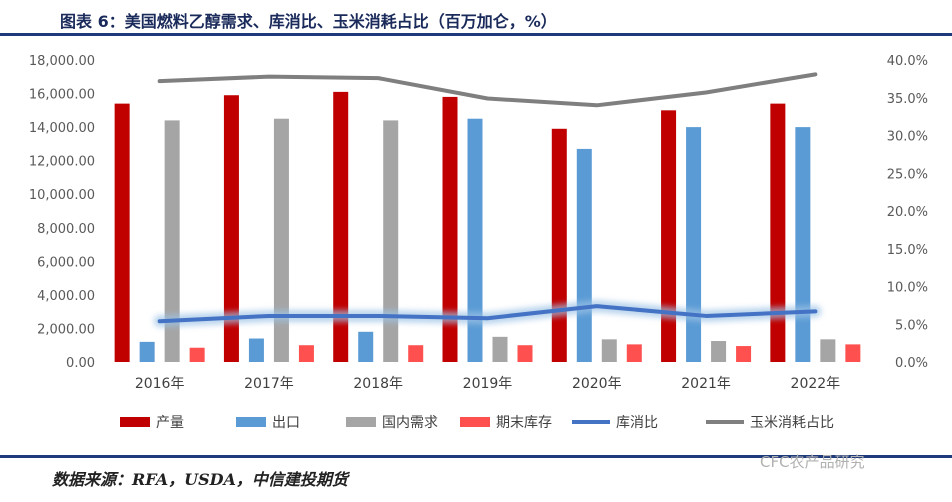  Describe the element at coordinates (308, 21) in the screenshot. I see `chart-title: 图表 6：美国燃料乙醇需求、库消比、玉米消耗占比（百万加仑，%）` at that location.